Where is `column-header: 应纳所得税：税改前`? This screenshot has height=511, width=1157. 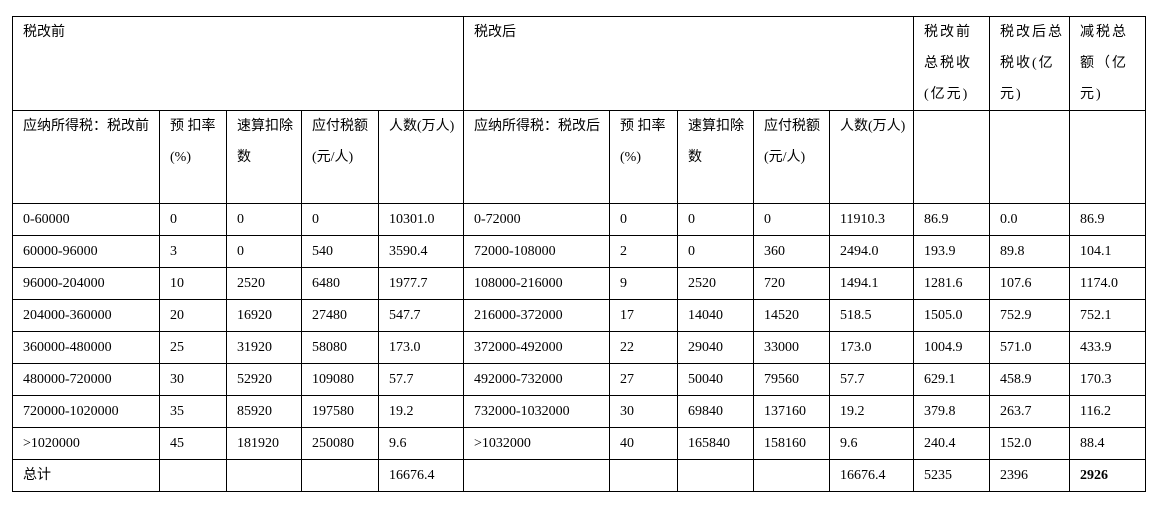 column-header: 应纳所得税：税改前 is located at coordinates (86, 157).